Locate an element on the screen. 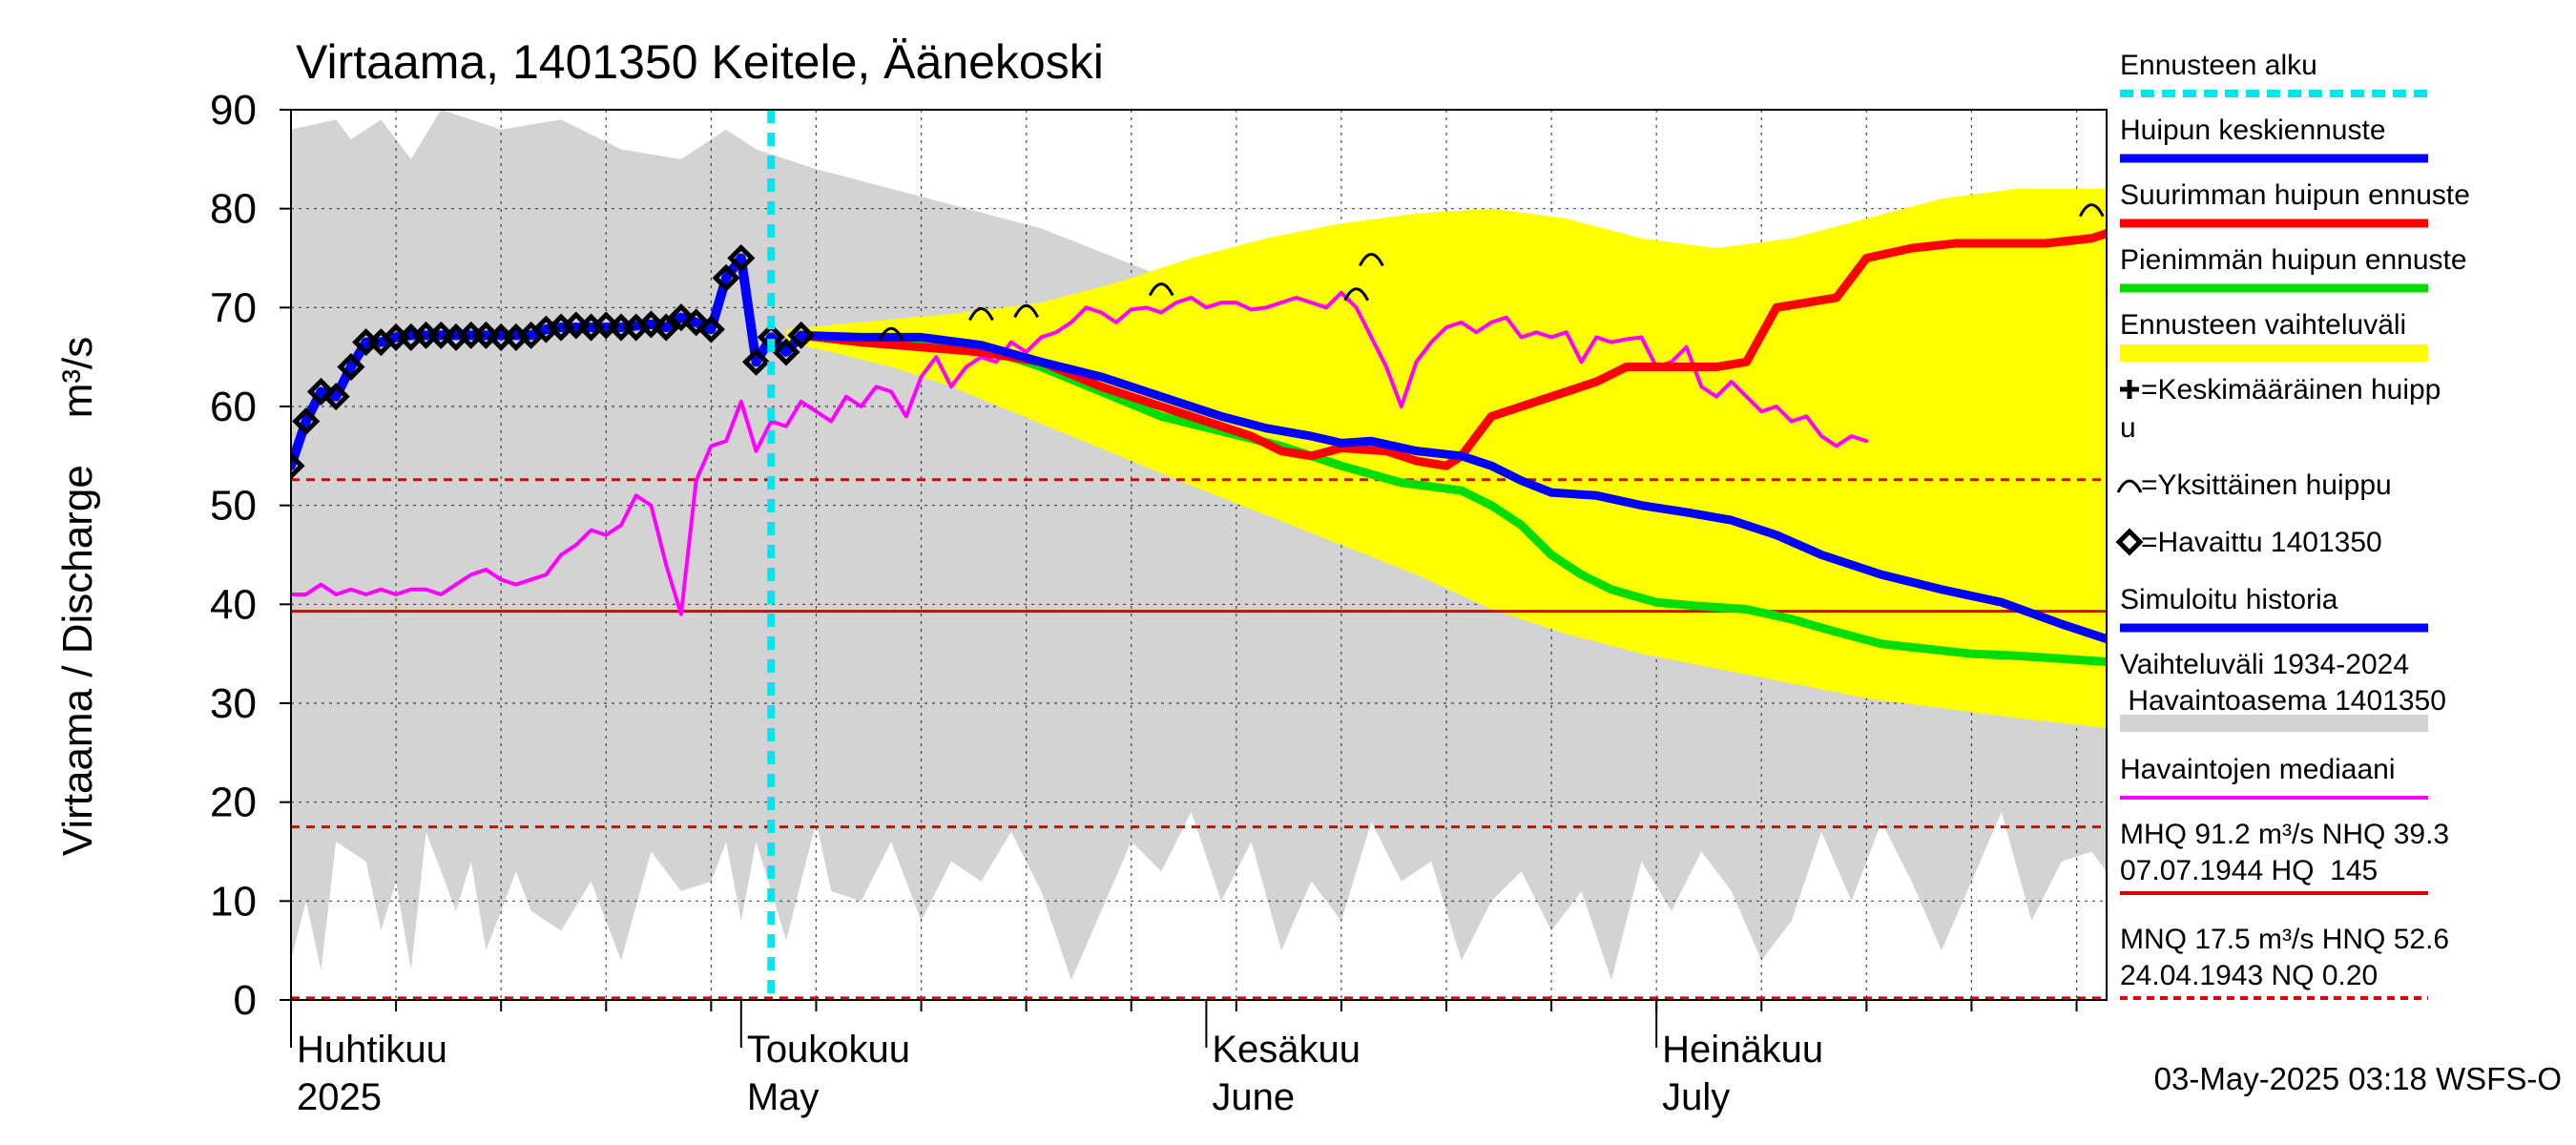 This screenshot has height=1145, width=2576. footer-timestamp: 03-May-2025 03:18 WSFS-O is located at coordinates (2358, 1078).